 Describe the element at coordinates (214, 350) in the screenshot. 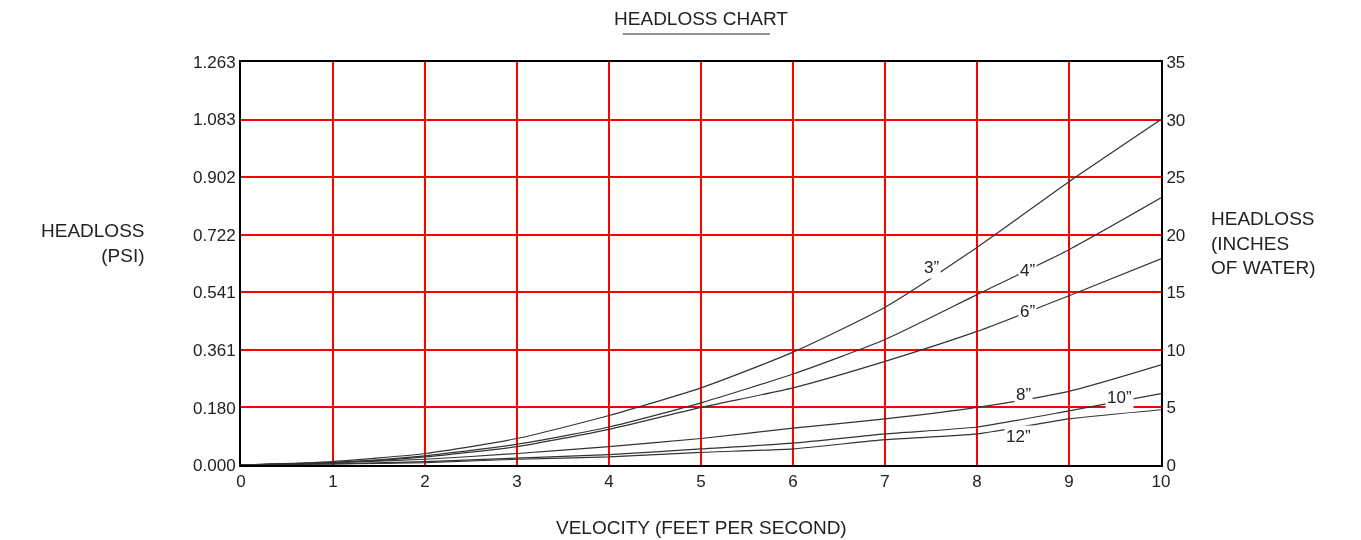

I see `y-tick-label: 0.361` at that location.